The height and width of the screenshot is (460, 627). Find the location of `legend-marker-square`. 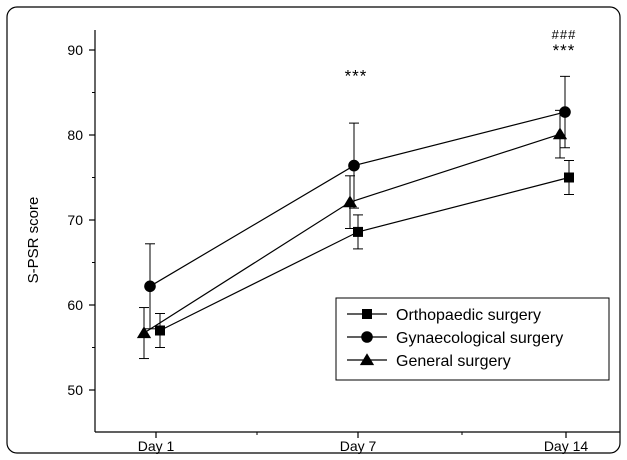

legend-marker-square is located at coordinates (367, 314).